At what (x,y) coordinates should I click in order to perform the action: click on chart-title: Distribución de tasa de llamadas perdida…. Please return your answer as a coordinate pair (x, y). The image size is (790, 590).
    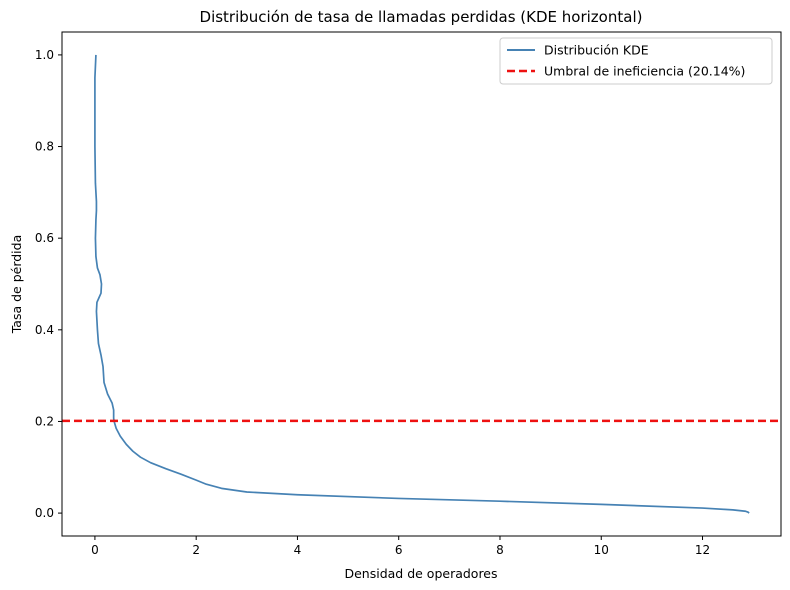
    Looking at the image, I should click on (421, 17).